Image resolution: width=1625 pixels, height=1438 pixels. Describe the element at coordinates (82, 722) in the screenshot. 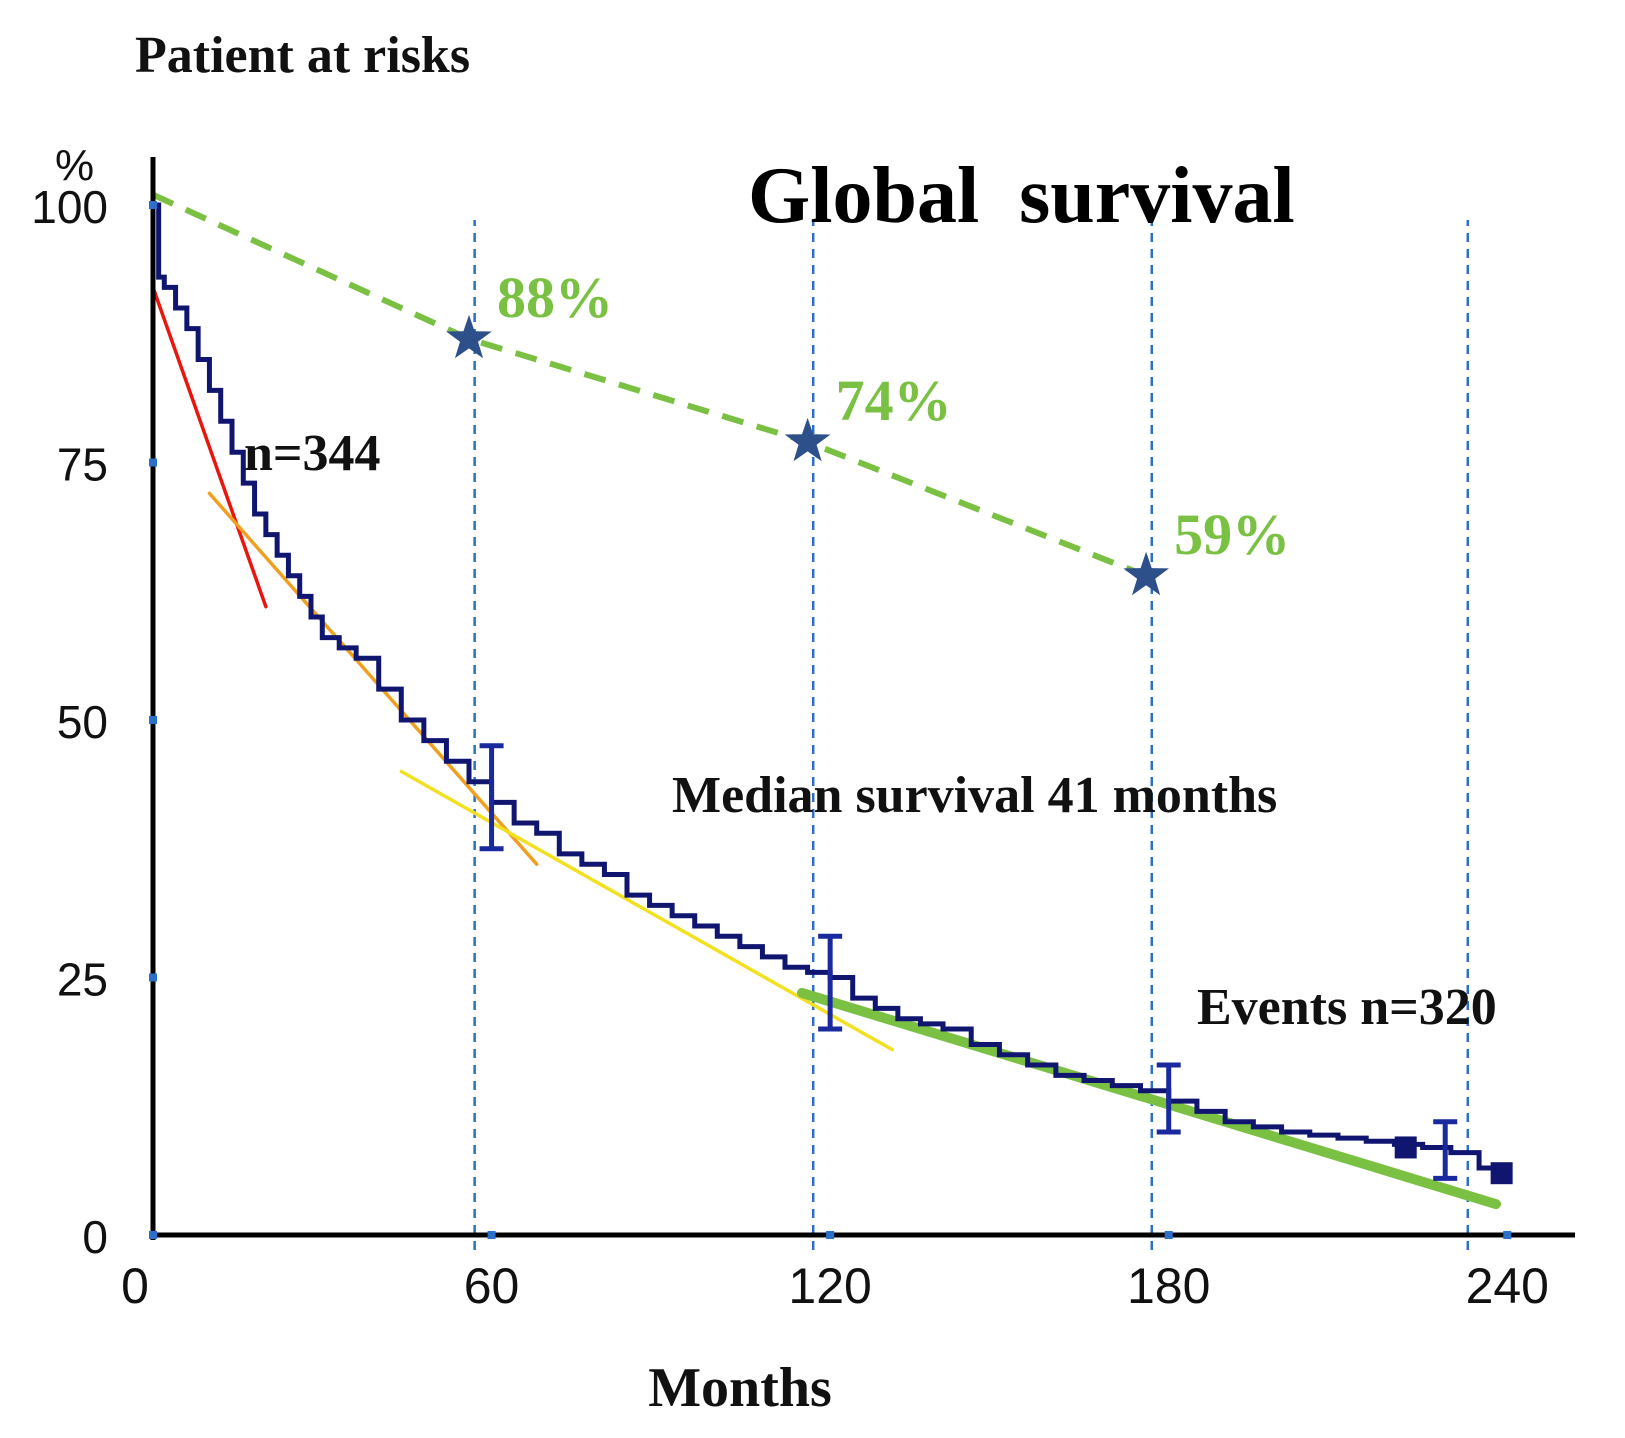

I see `y-tick-label-2: 50` at that location.